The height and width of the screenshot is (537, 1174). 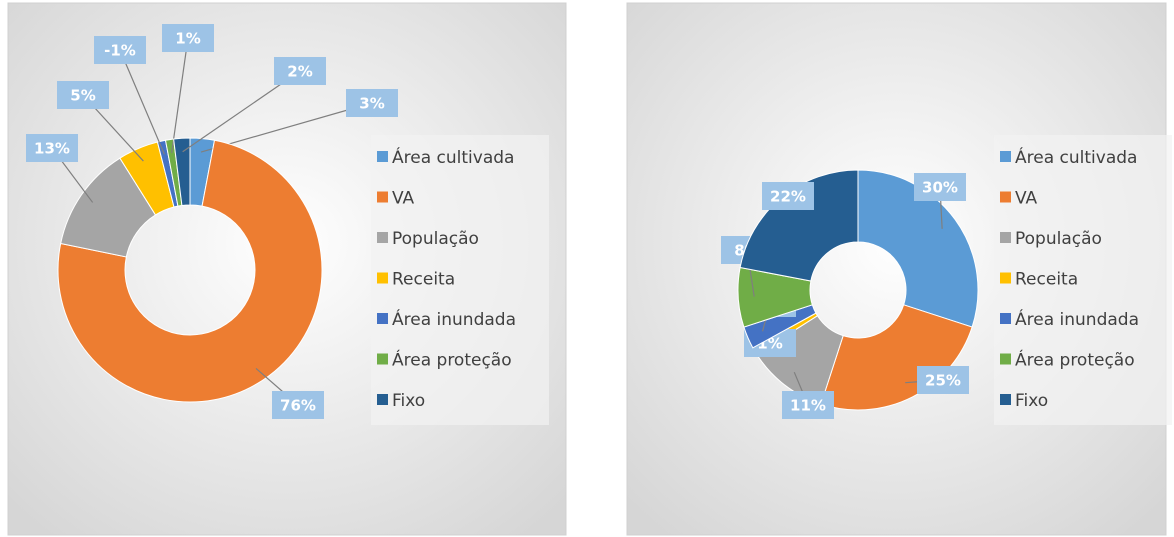 I want to click on data-label: 25%, so click(x=943, y=381).